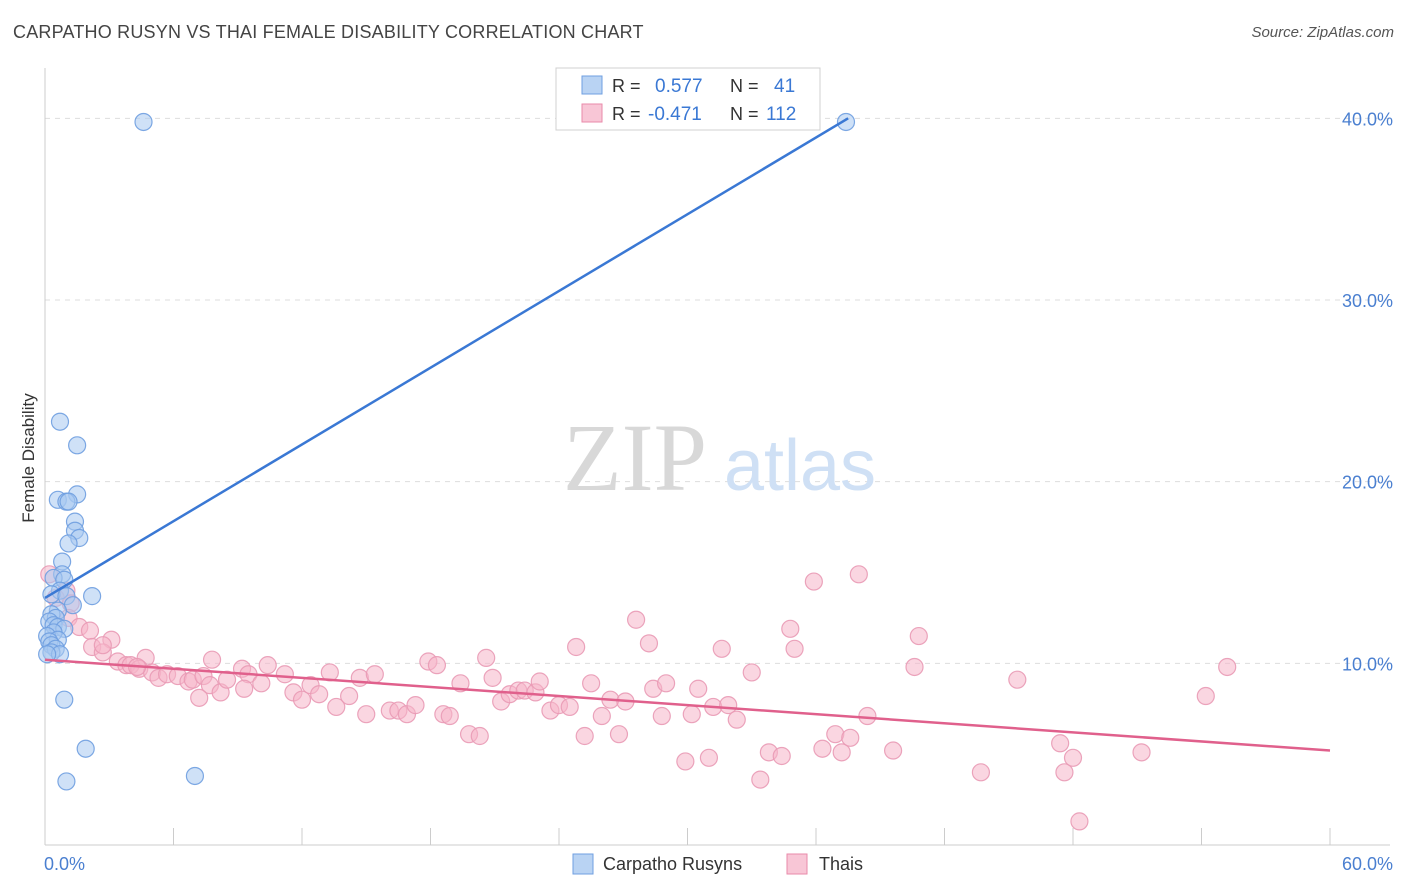  I want to click on legend-n-value-2: 112, so click(781, 114).